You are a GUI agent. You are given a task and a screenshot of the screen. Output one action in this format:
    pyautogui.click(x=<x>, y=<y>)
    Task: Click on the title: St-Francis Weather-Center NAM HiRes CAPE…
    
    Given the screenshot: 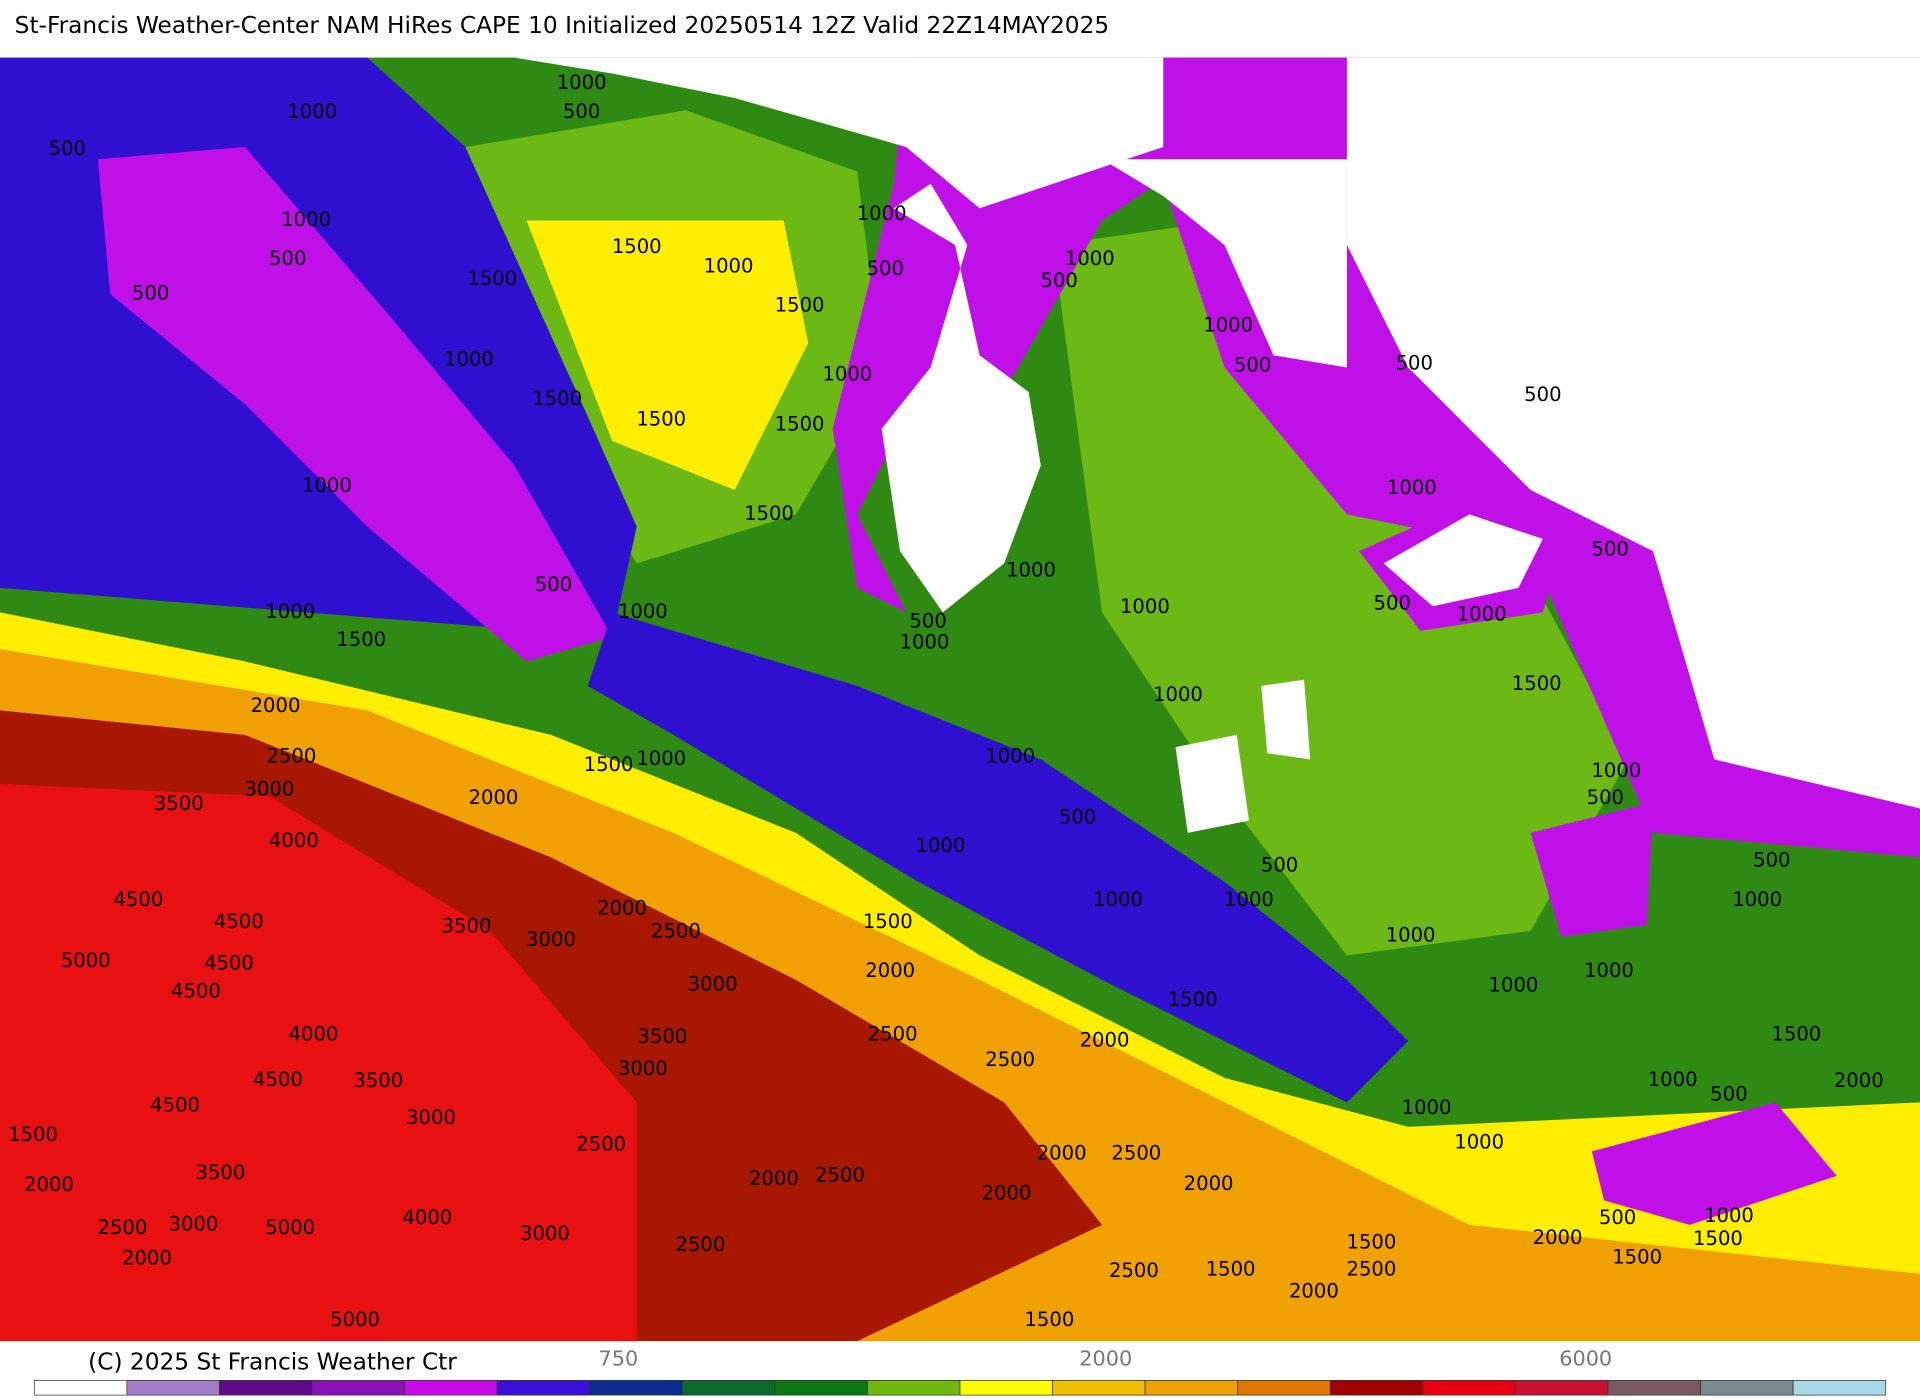 What is the action you would take?
    pyautogui.click(x=562, y=25)
    